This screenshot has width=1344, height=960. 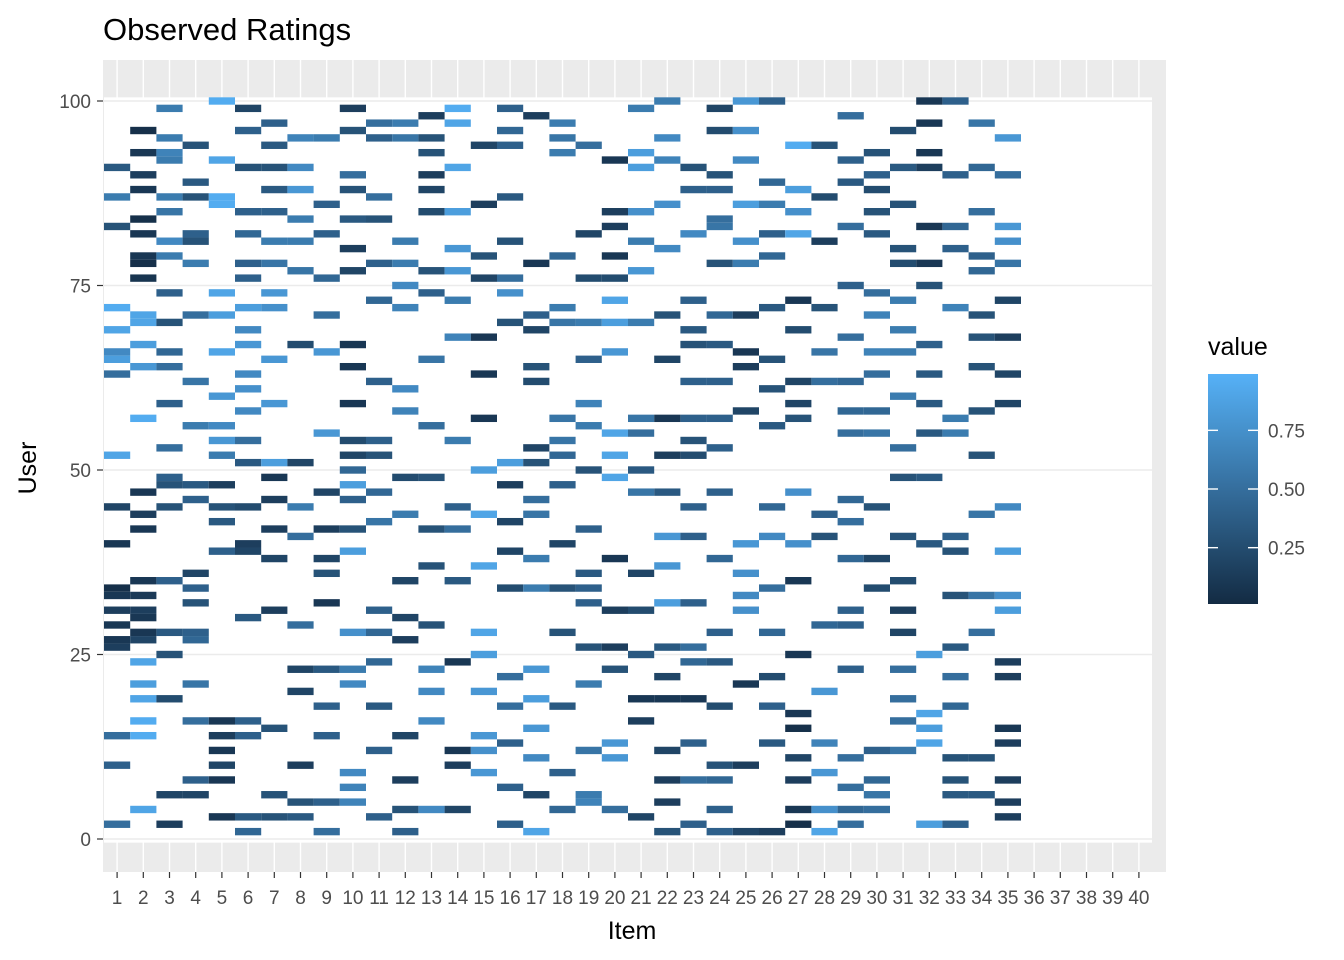 I want to click on legend-tick-label: 0.75, so click(x=1286, y=431).